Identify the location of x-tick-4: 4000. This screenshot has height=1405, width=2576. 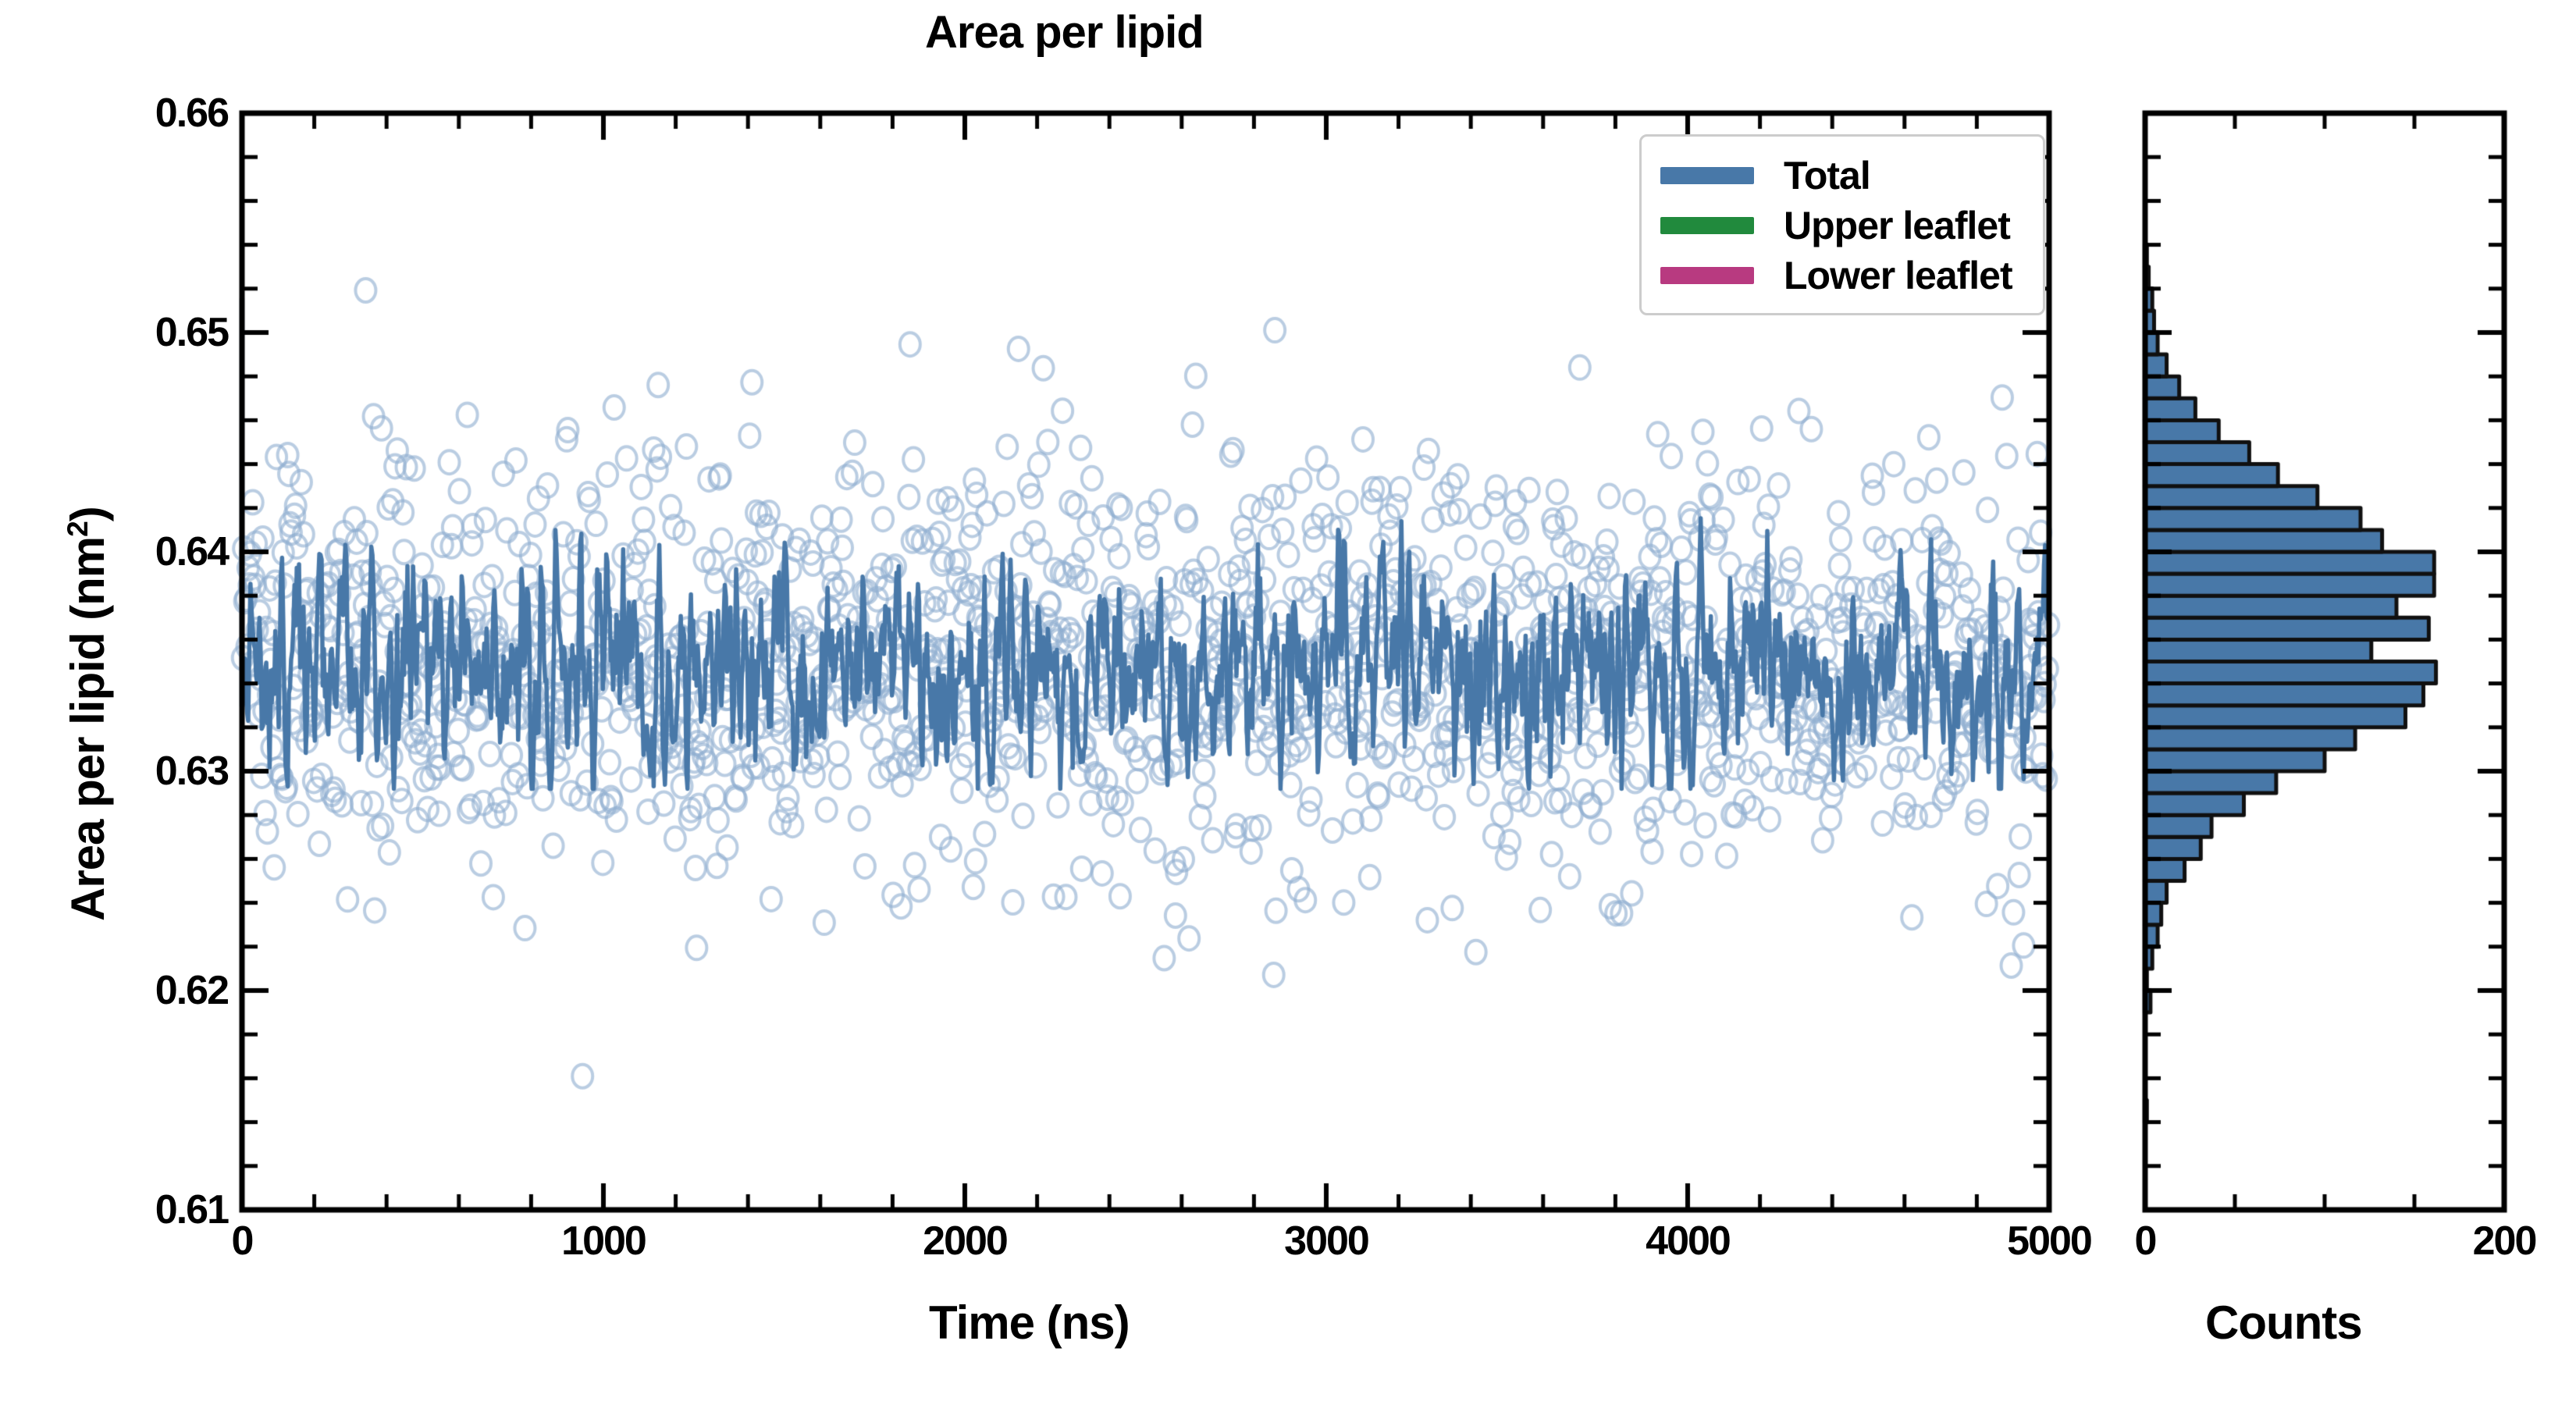
(1688, 1241).